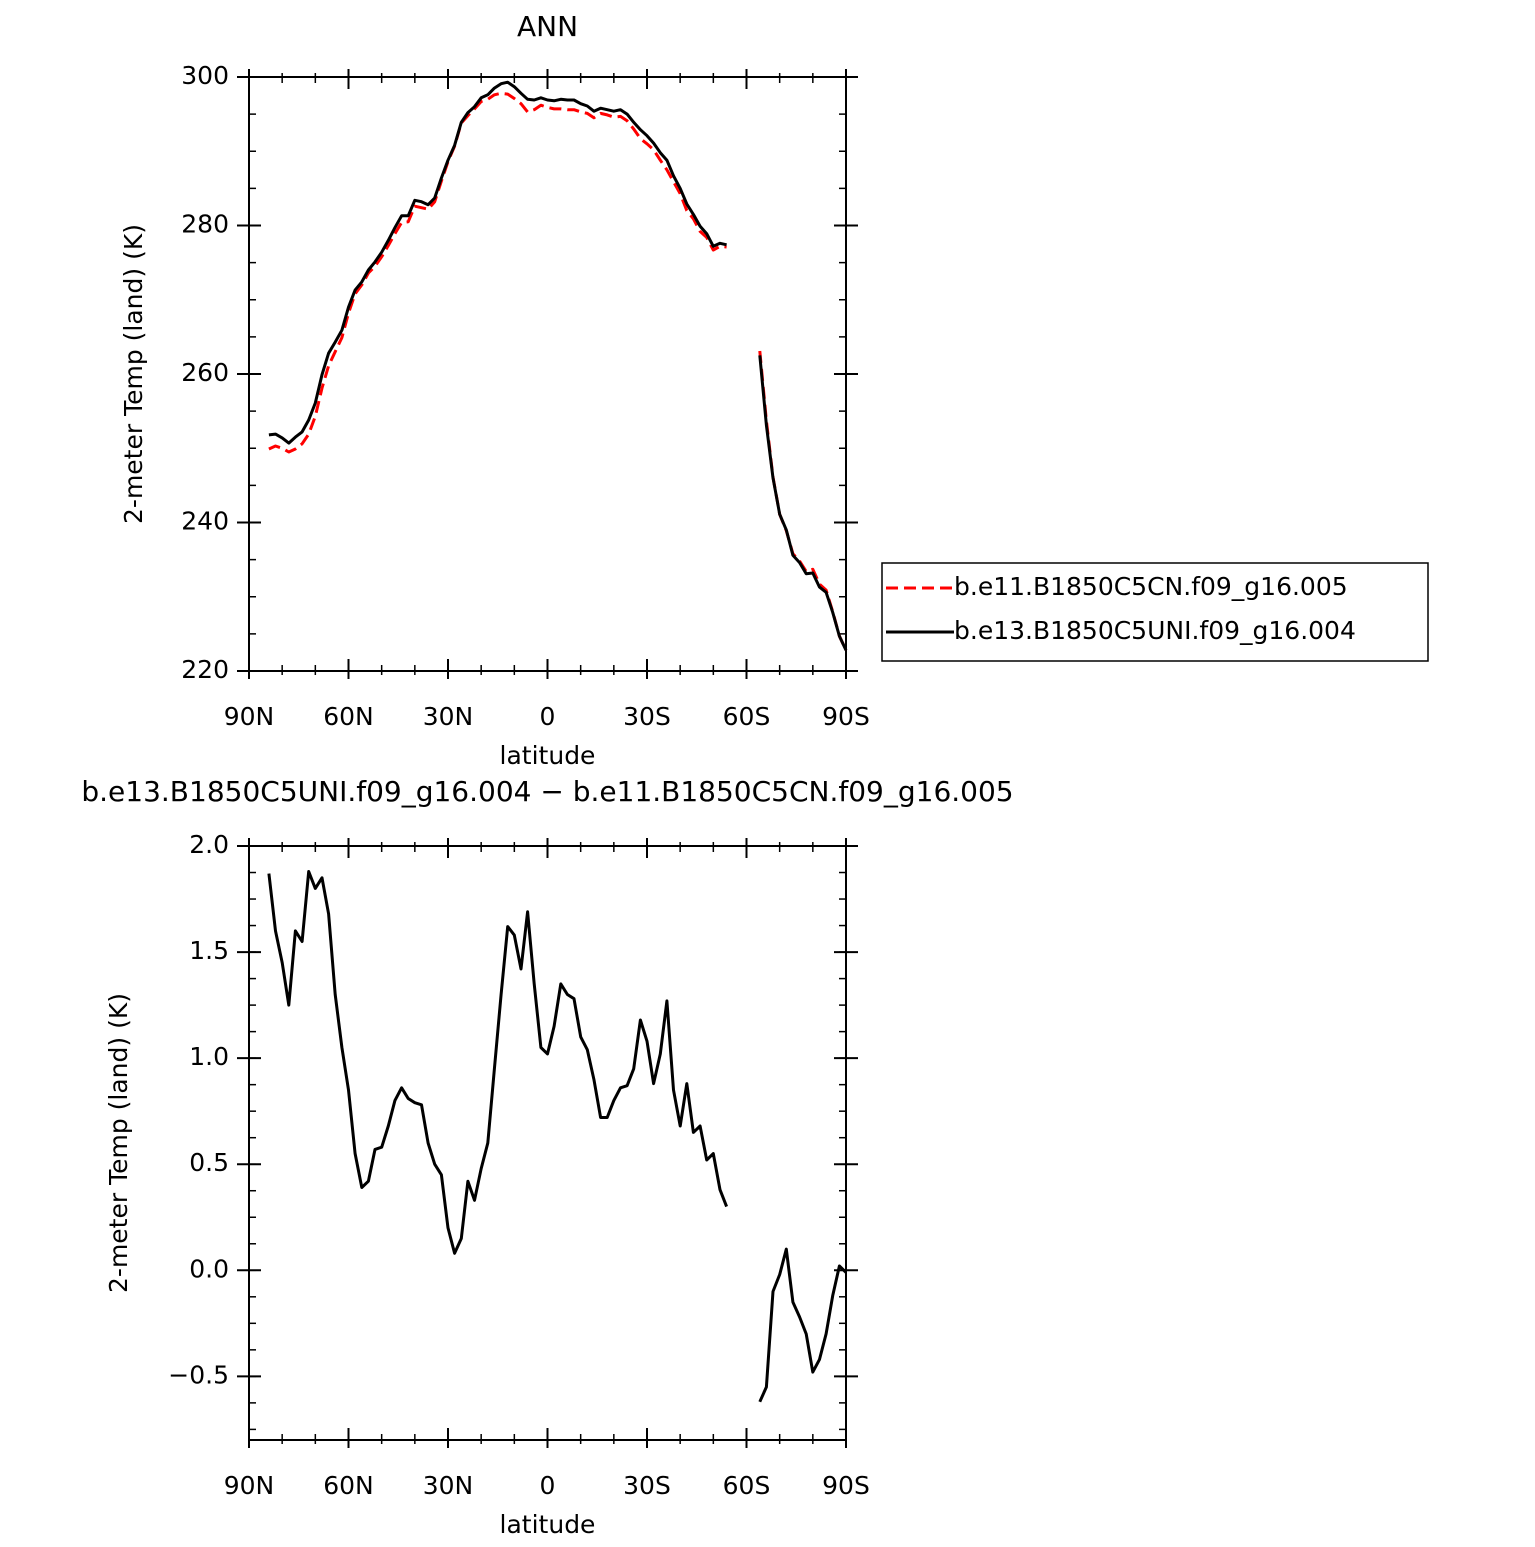 This screenshot has width=1535, height=1547. Describe the element at coordinates (209, 1268) in the screenshot. I see `y-tick-label: 0.0` at that location.